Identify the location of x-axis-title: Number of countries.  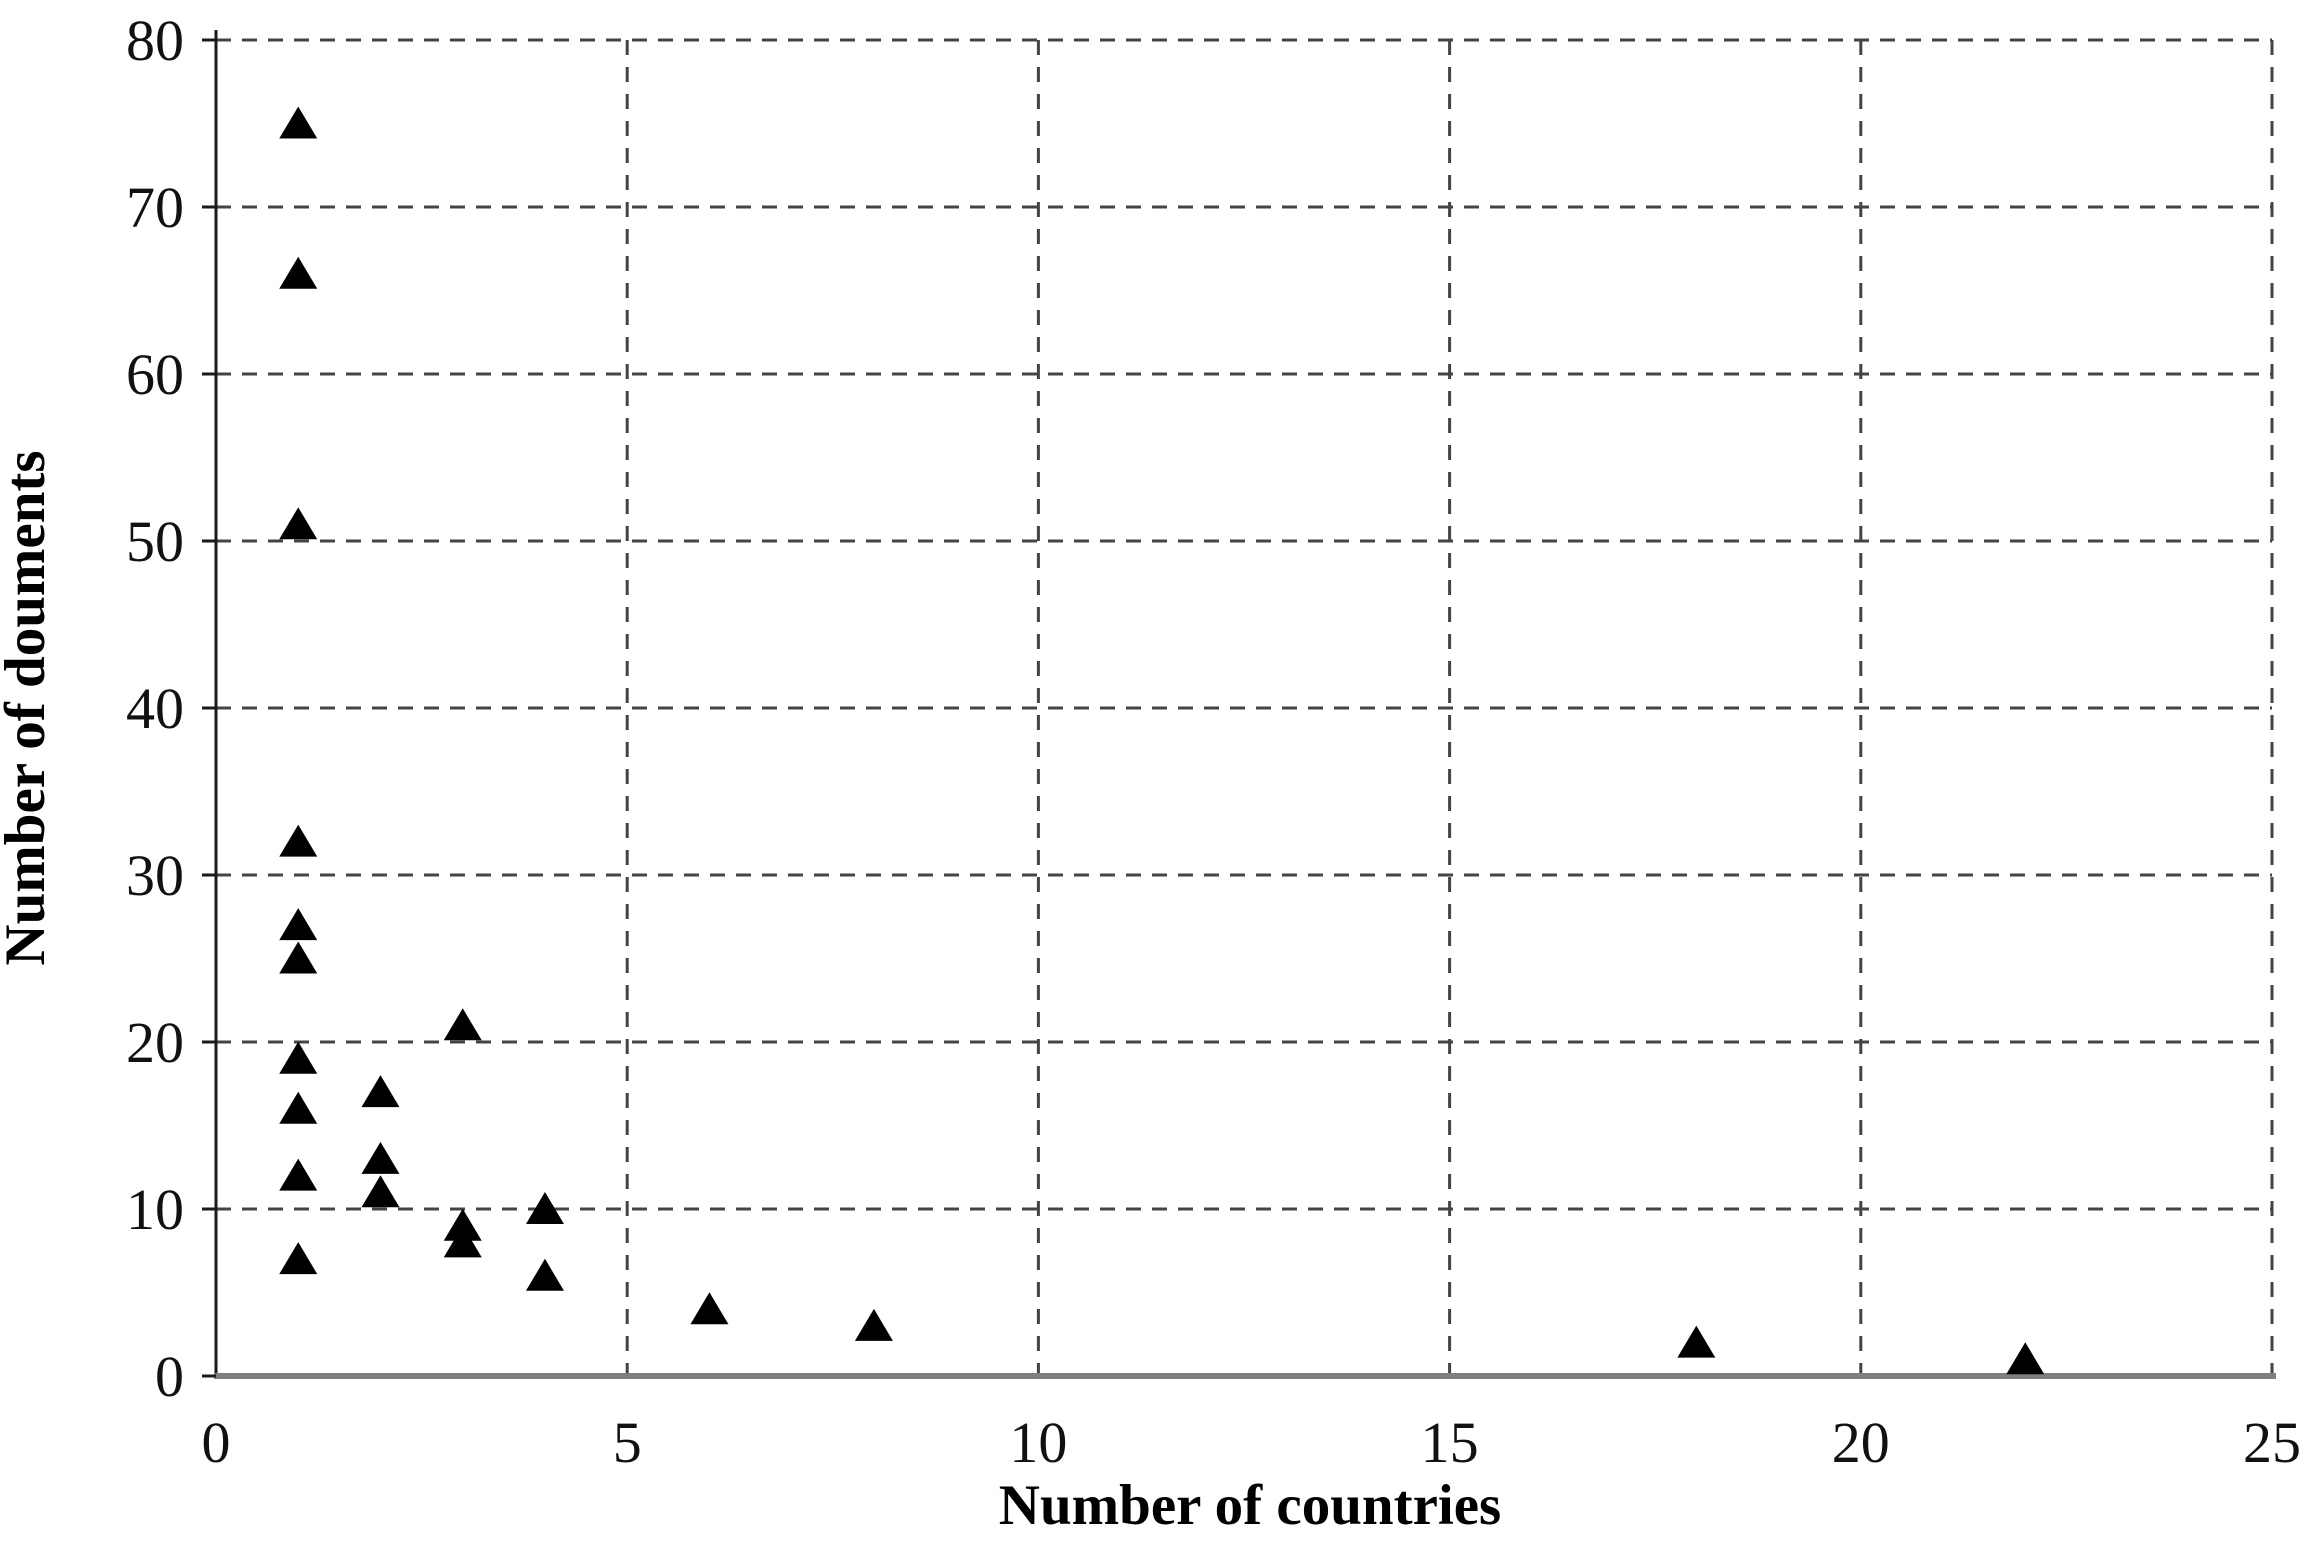
(1250, 1505).